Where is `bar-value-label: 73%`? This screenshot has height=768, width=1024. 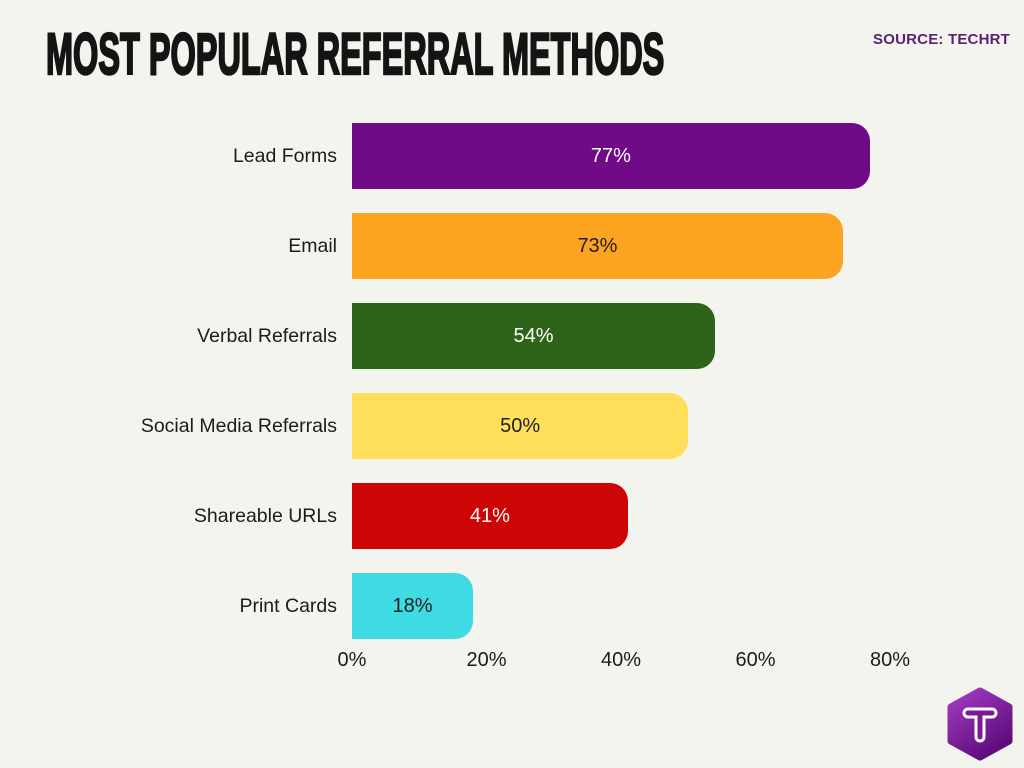 bar-value-label: 73% is located at coordinates (597, 245).